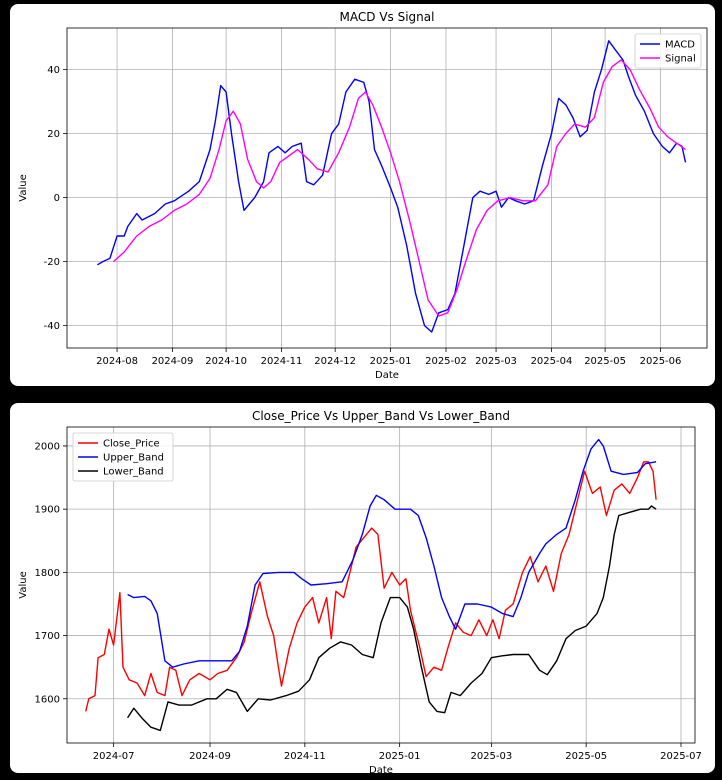 Image resolution: width=722 pixels, height=780 pixels. I want to click on chart-legend: MACD Signal, so click(668, 51).